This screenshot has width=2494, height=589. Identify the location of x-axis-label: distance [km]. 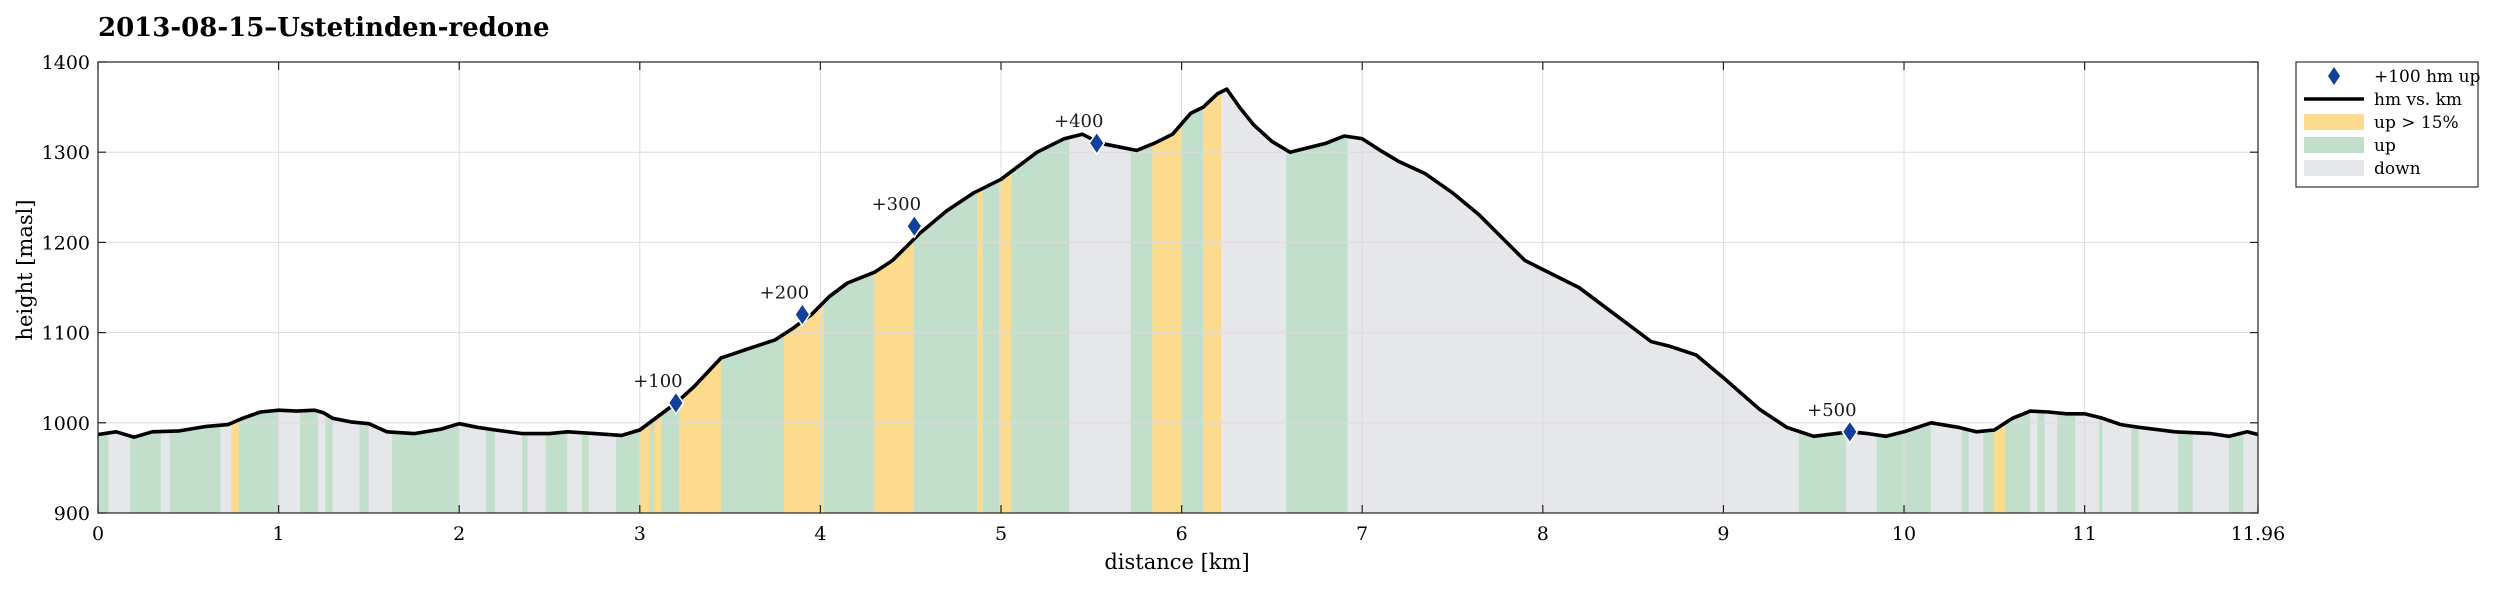
(1176, 562).